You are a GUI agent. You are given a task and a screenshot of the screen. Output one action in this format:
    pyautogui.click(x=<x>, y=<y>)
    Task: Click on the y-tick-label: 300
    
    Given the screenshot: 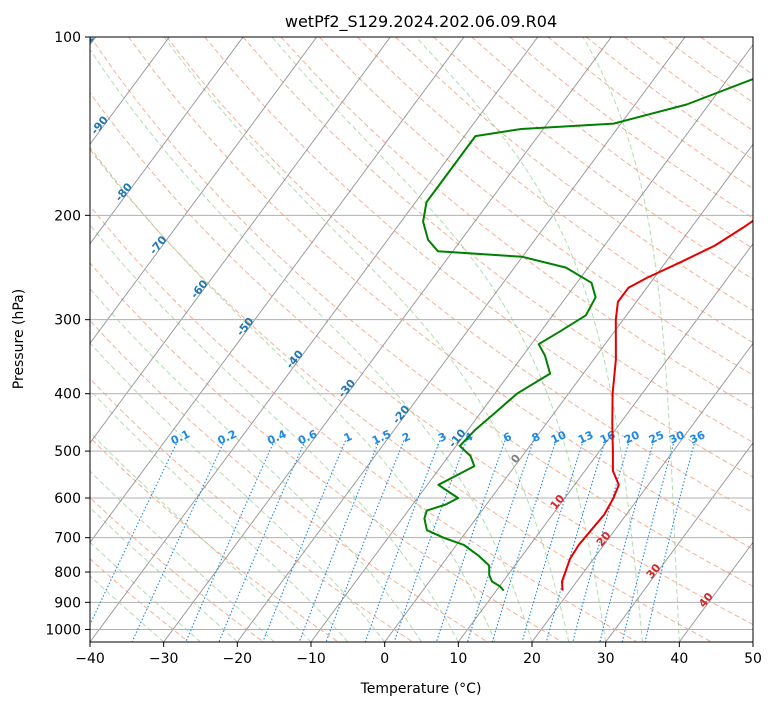 What is the action you would take?
    pyautogui.click(x=67, y=321)
    